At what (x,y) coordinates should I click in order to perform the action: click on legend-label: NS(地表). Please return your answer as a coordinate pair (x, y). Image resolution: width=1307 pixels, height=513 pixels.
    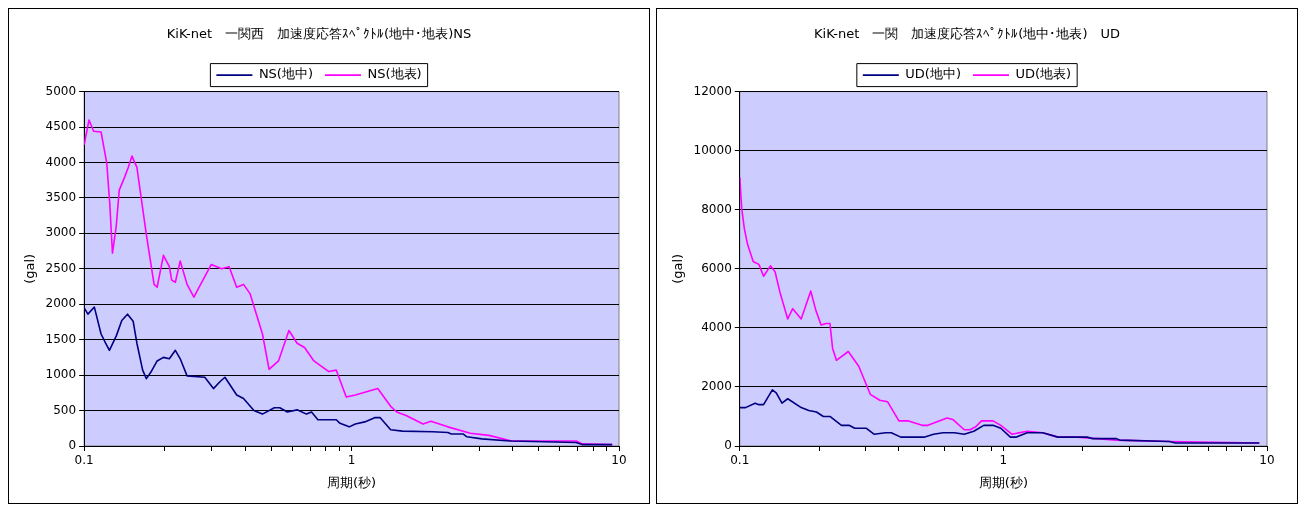
    Looking at the image, I should click on (394, 74).